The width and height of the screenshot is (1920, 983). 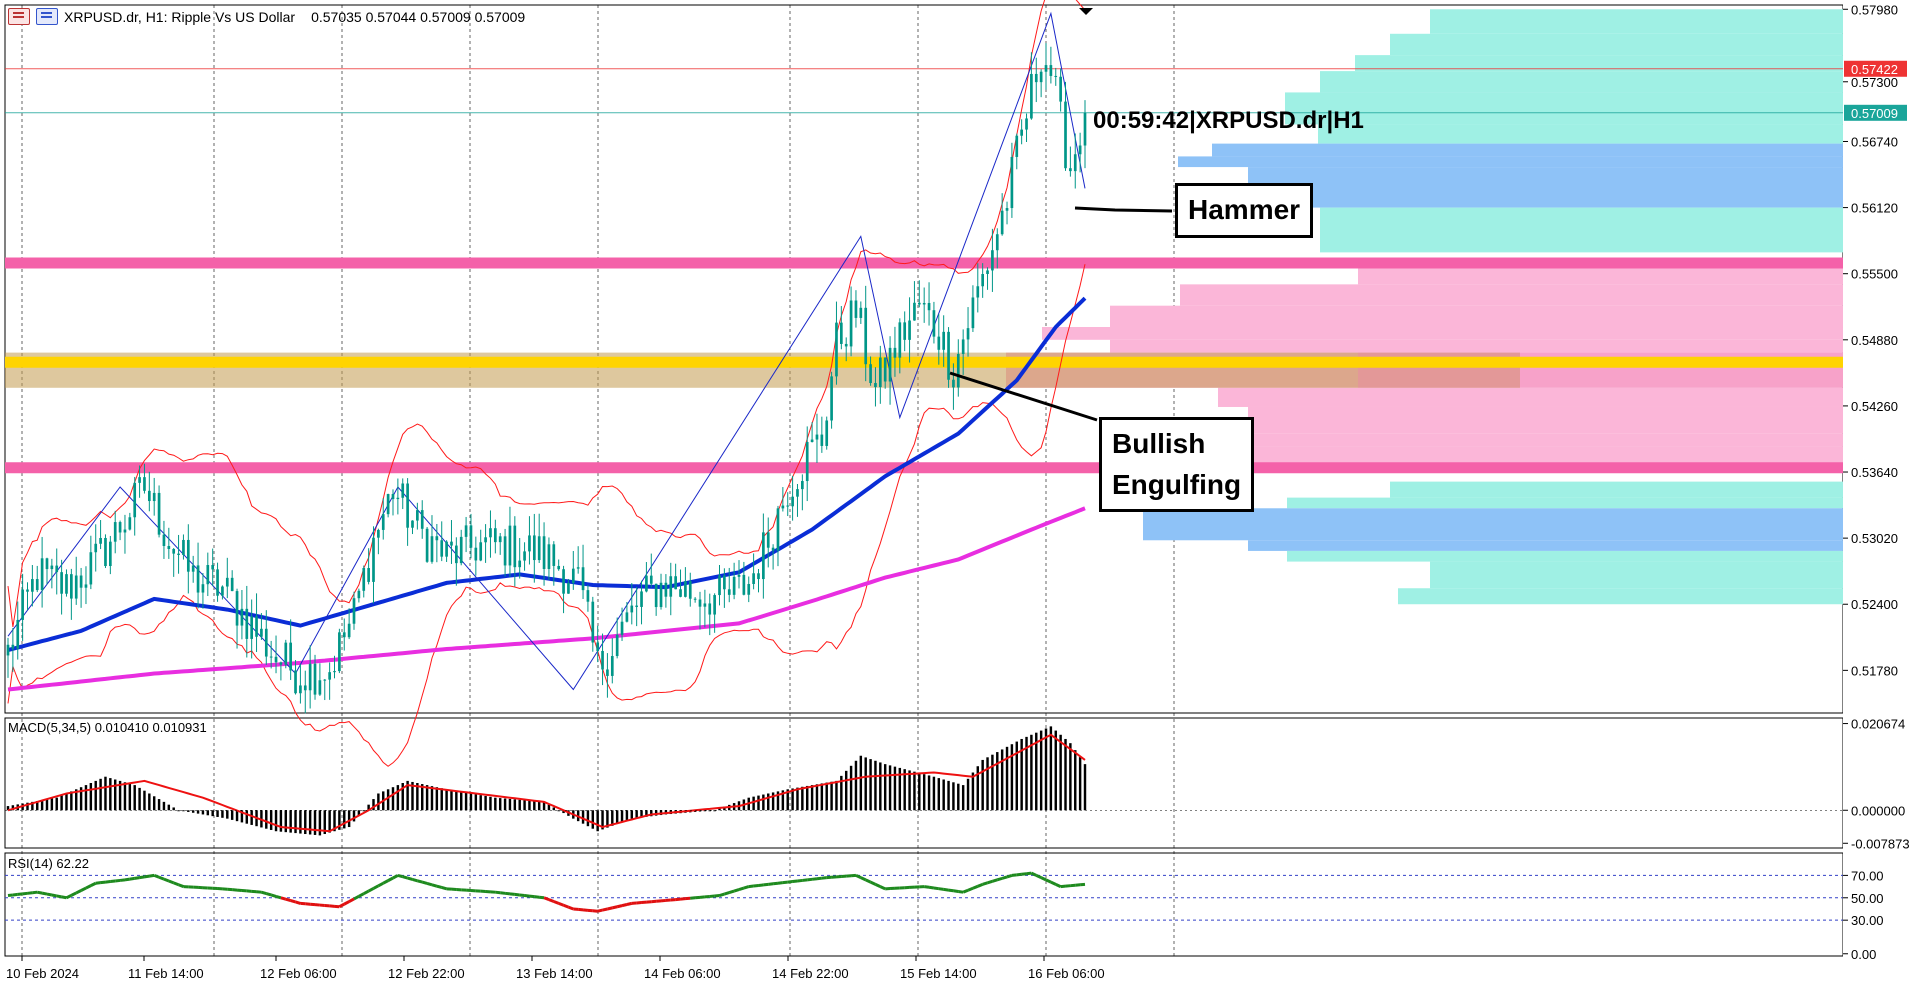 I want to click on symbol-title: XRPUSD.dr, H1: Ripple Vs US Dollar, so click(x=180, y=16).